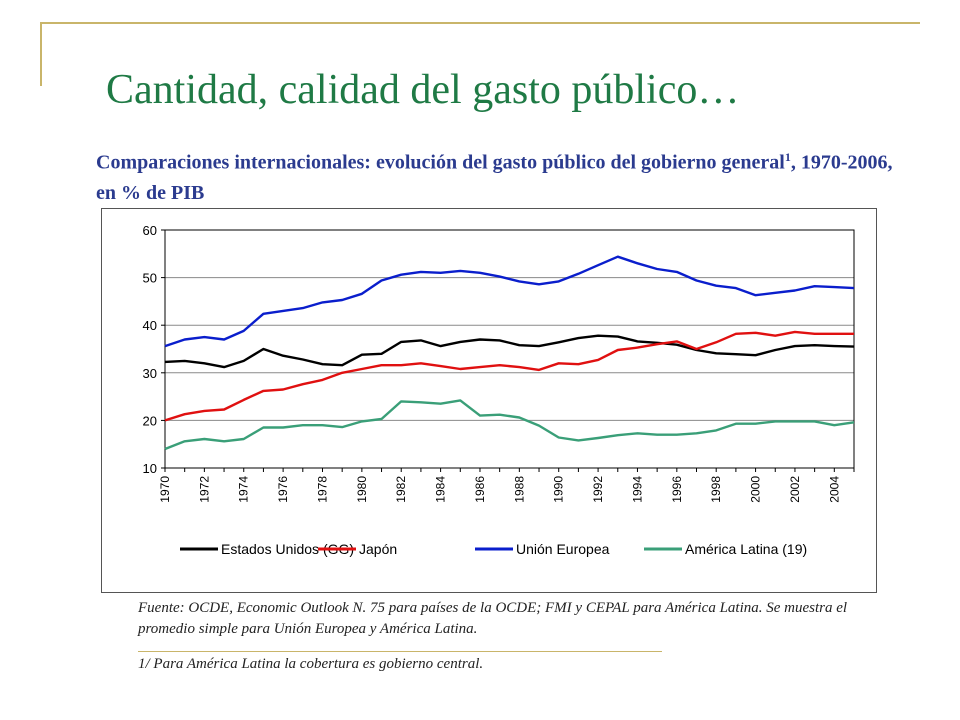 The image size is (960, 720). I want to click on footnote-divider, so click(400, 651).